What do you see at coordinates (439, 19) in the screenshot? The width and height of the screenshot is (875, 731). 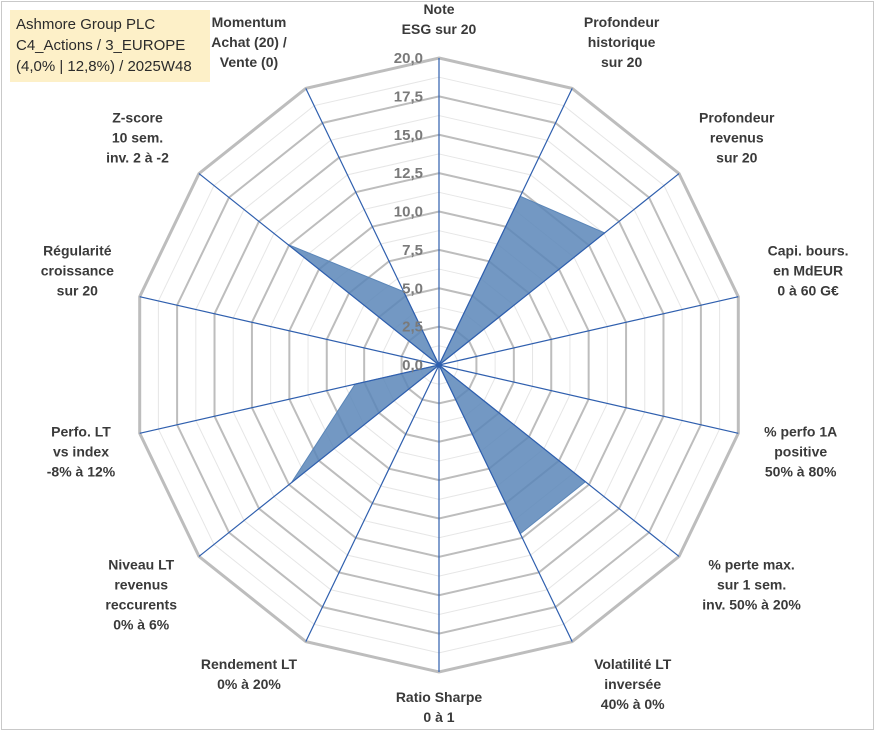 I see `axis-label: Note ESG sur 20` at bounding box center [439, 19].